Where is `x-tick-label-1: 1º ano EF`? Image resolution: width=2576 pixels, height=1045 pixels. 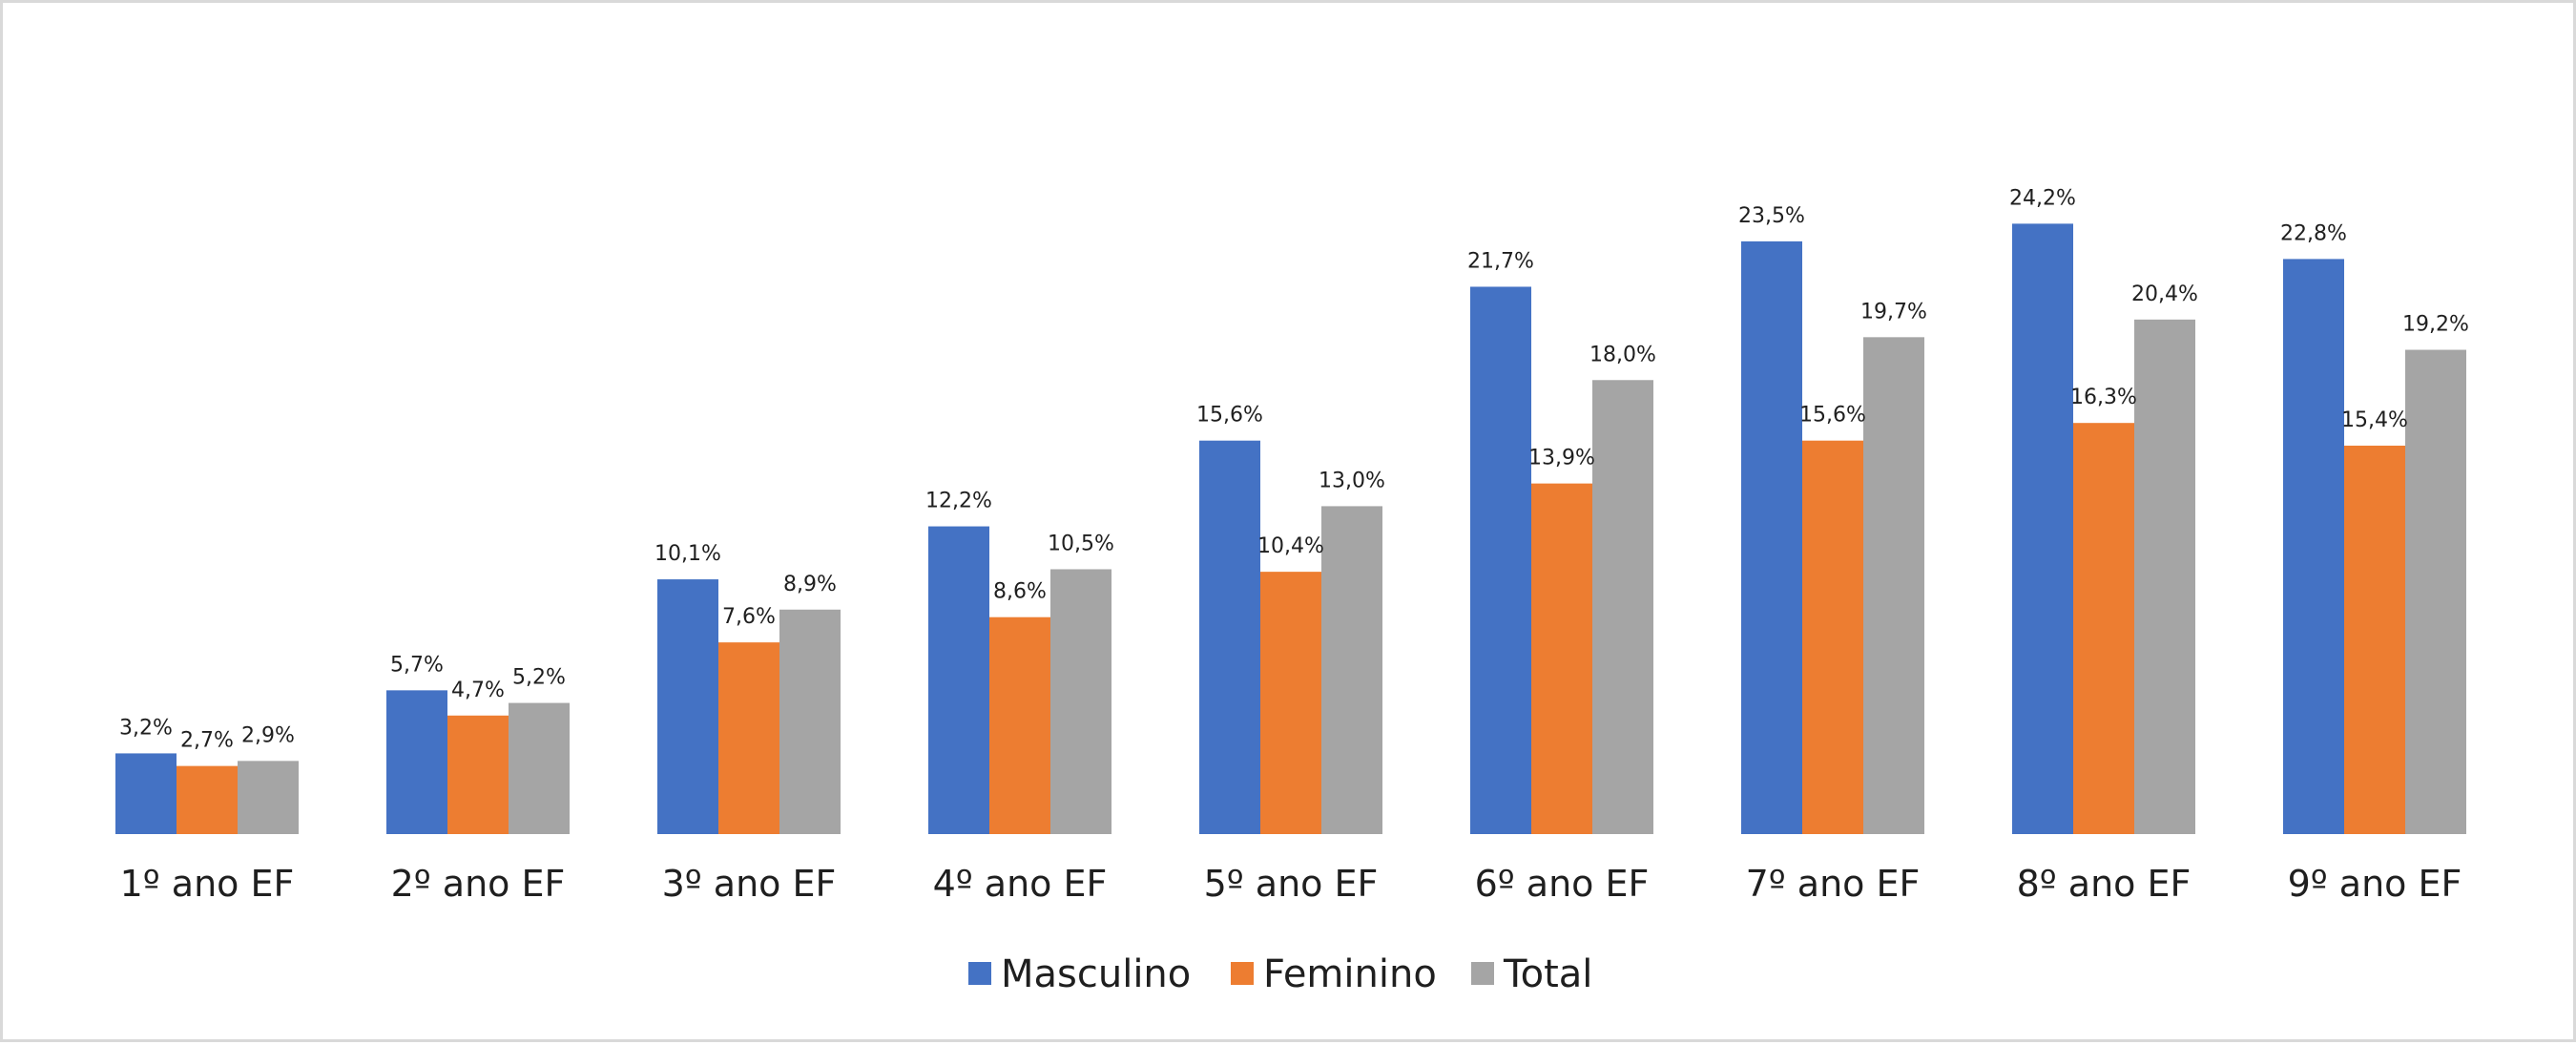
x-tick-label-1: 1º ano EF is located at coordinates (207, 884).